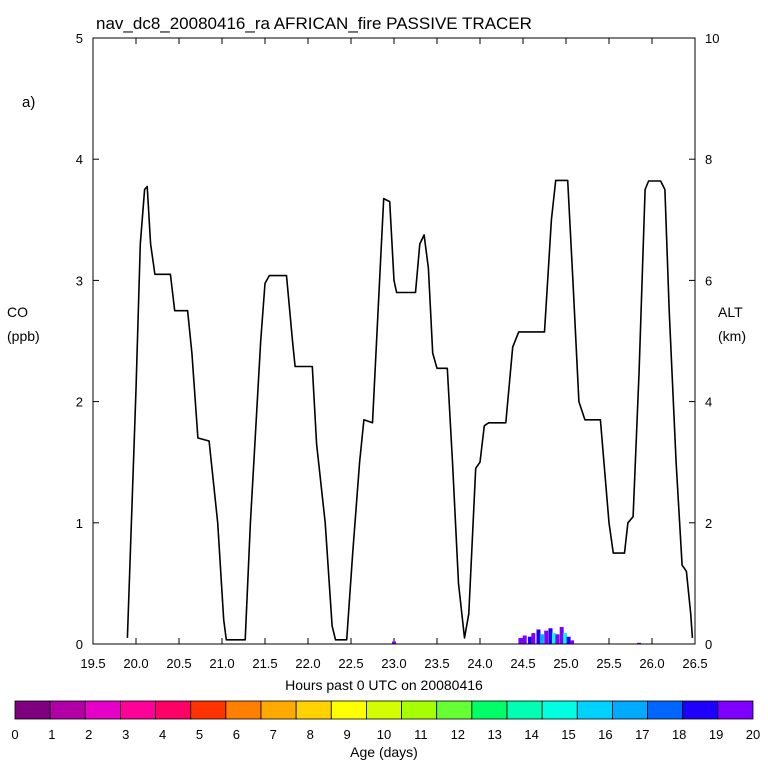 This screenshot has height=768, width=768. Describe the element at coordinates (310, 734) in the screenshot. I see `colorbar-tick-label: 8` at that location.